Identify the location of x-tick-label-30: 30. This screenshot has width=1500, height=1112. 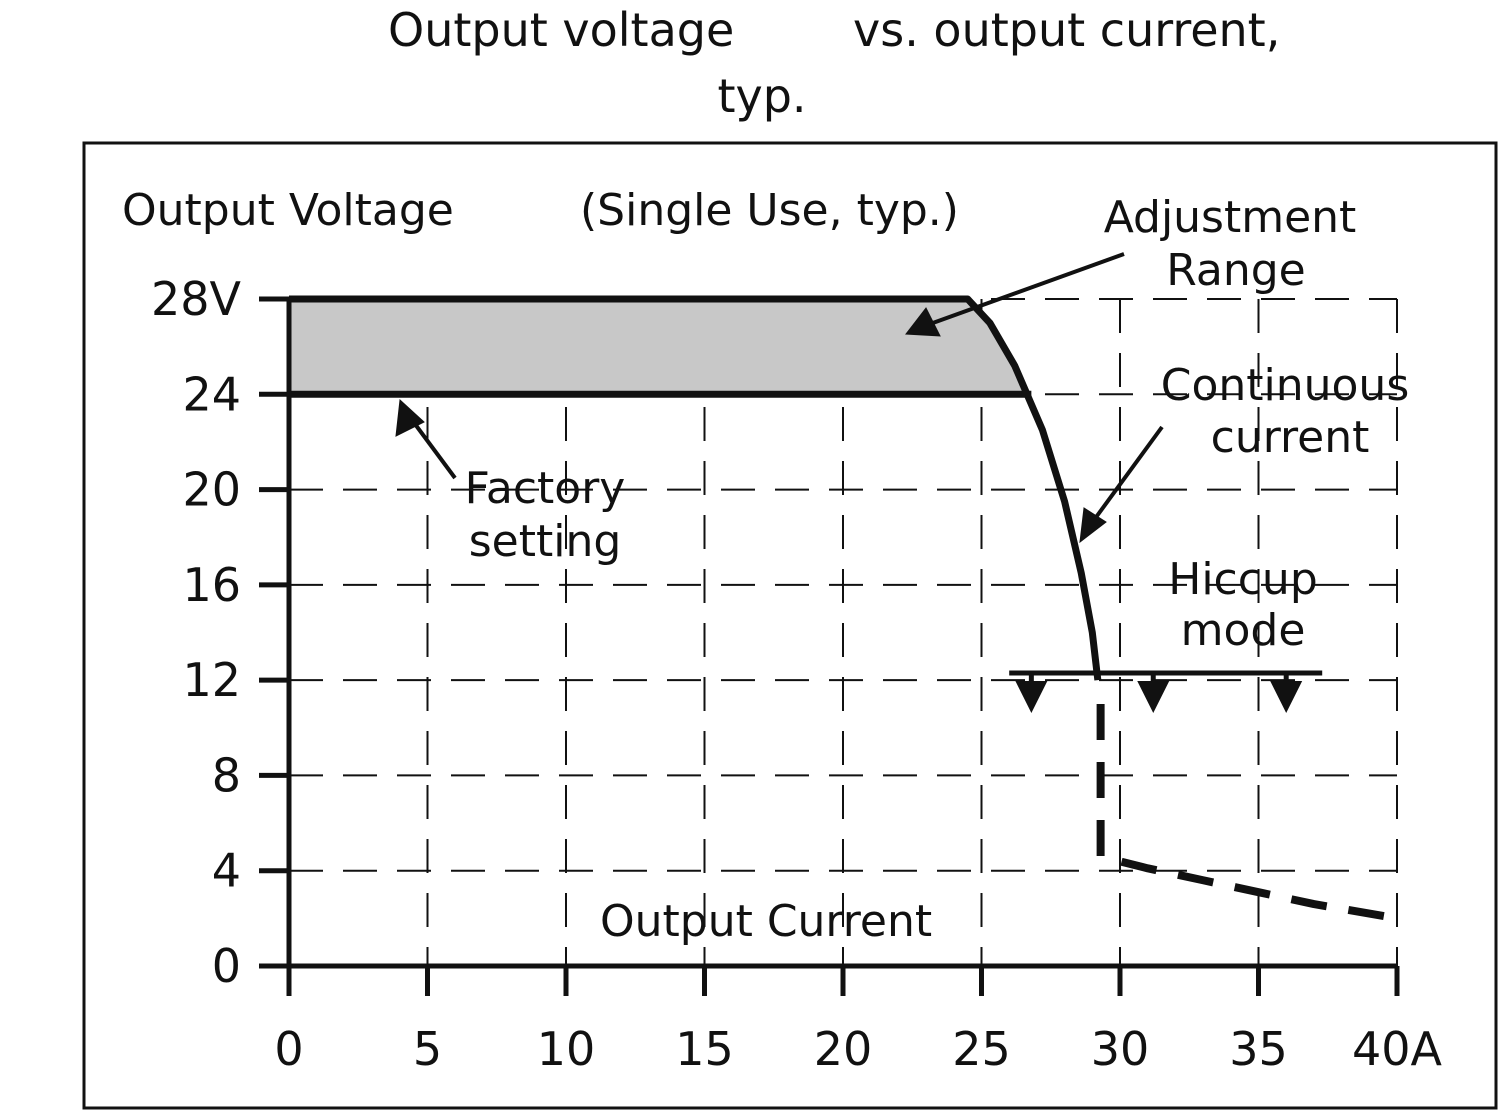
(1120, 1049).